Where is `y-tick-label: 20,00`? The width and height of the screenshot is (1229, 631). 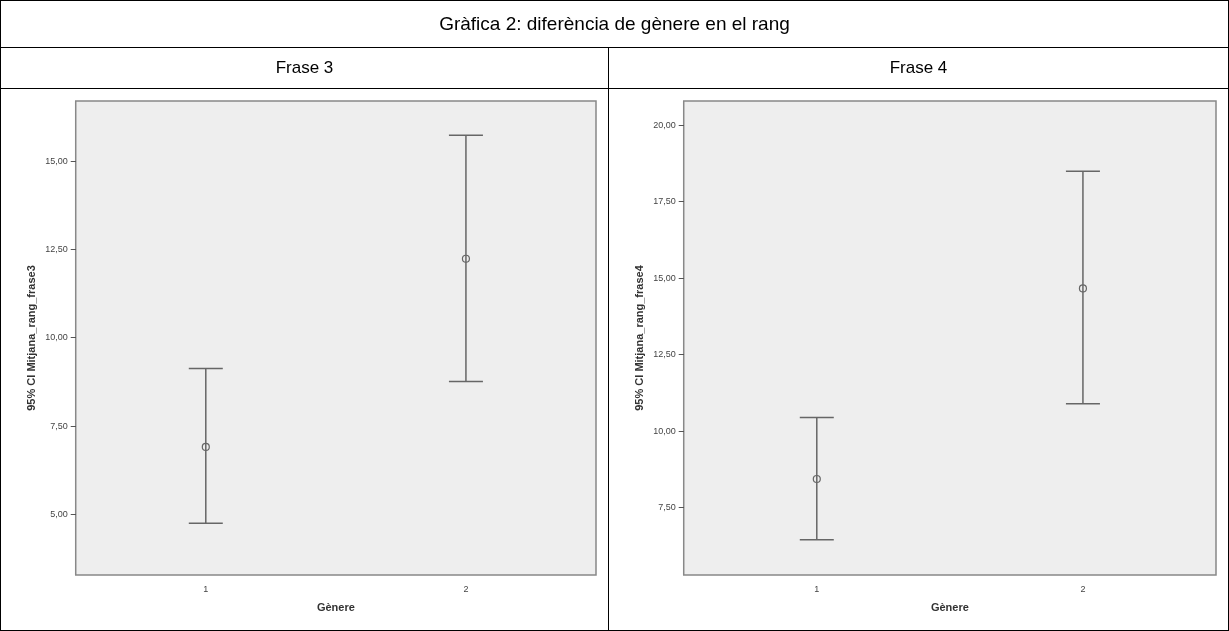 y-tick-label: 20,00 is located at coordinates (664, 124).